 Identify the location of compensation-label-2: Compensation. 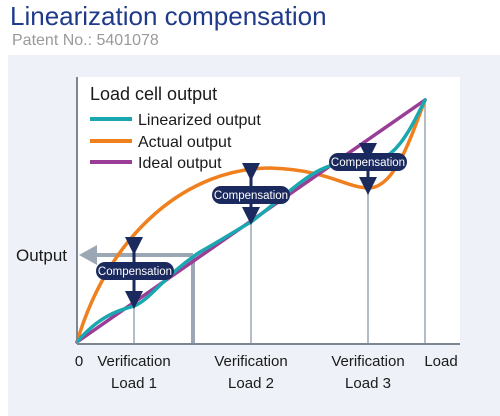
(251, 196).